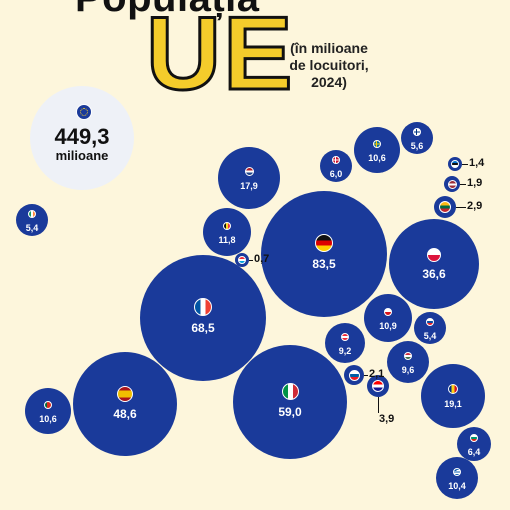 The height and width of the screenshot is (510, 510). What do you see at coordinates (336, 160) in the screenshot?
I see `denmark-flag-icon` at bounding box center [336, 160].